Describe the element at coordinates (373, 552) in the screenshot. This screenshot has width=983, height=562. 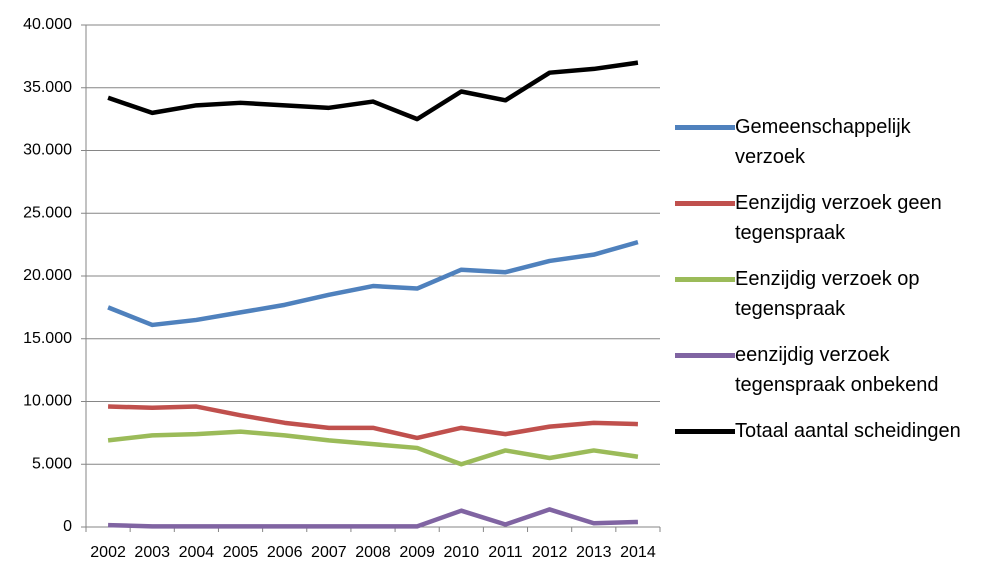
I see `x-tick-label: 2008` at that location.